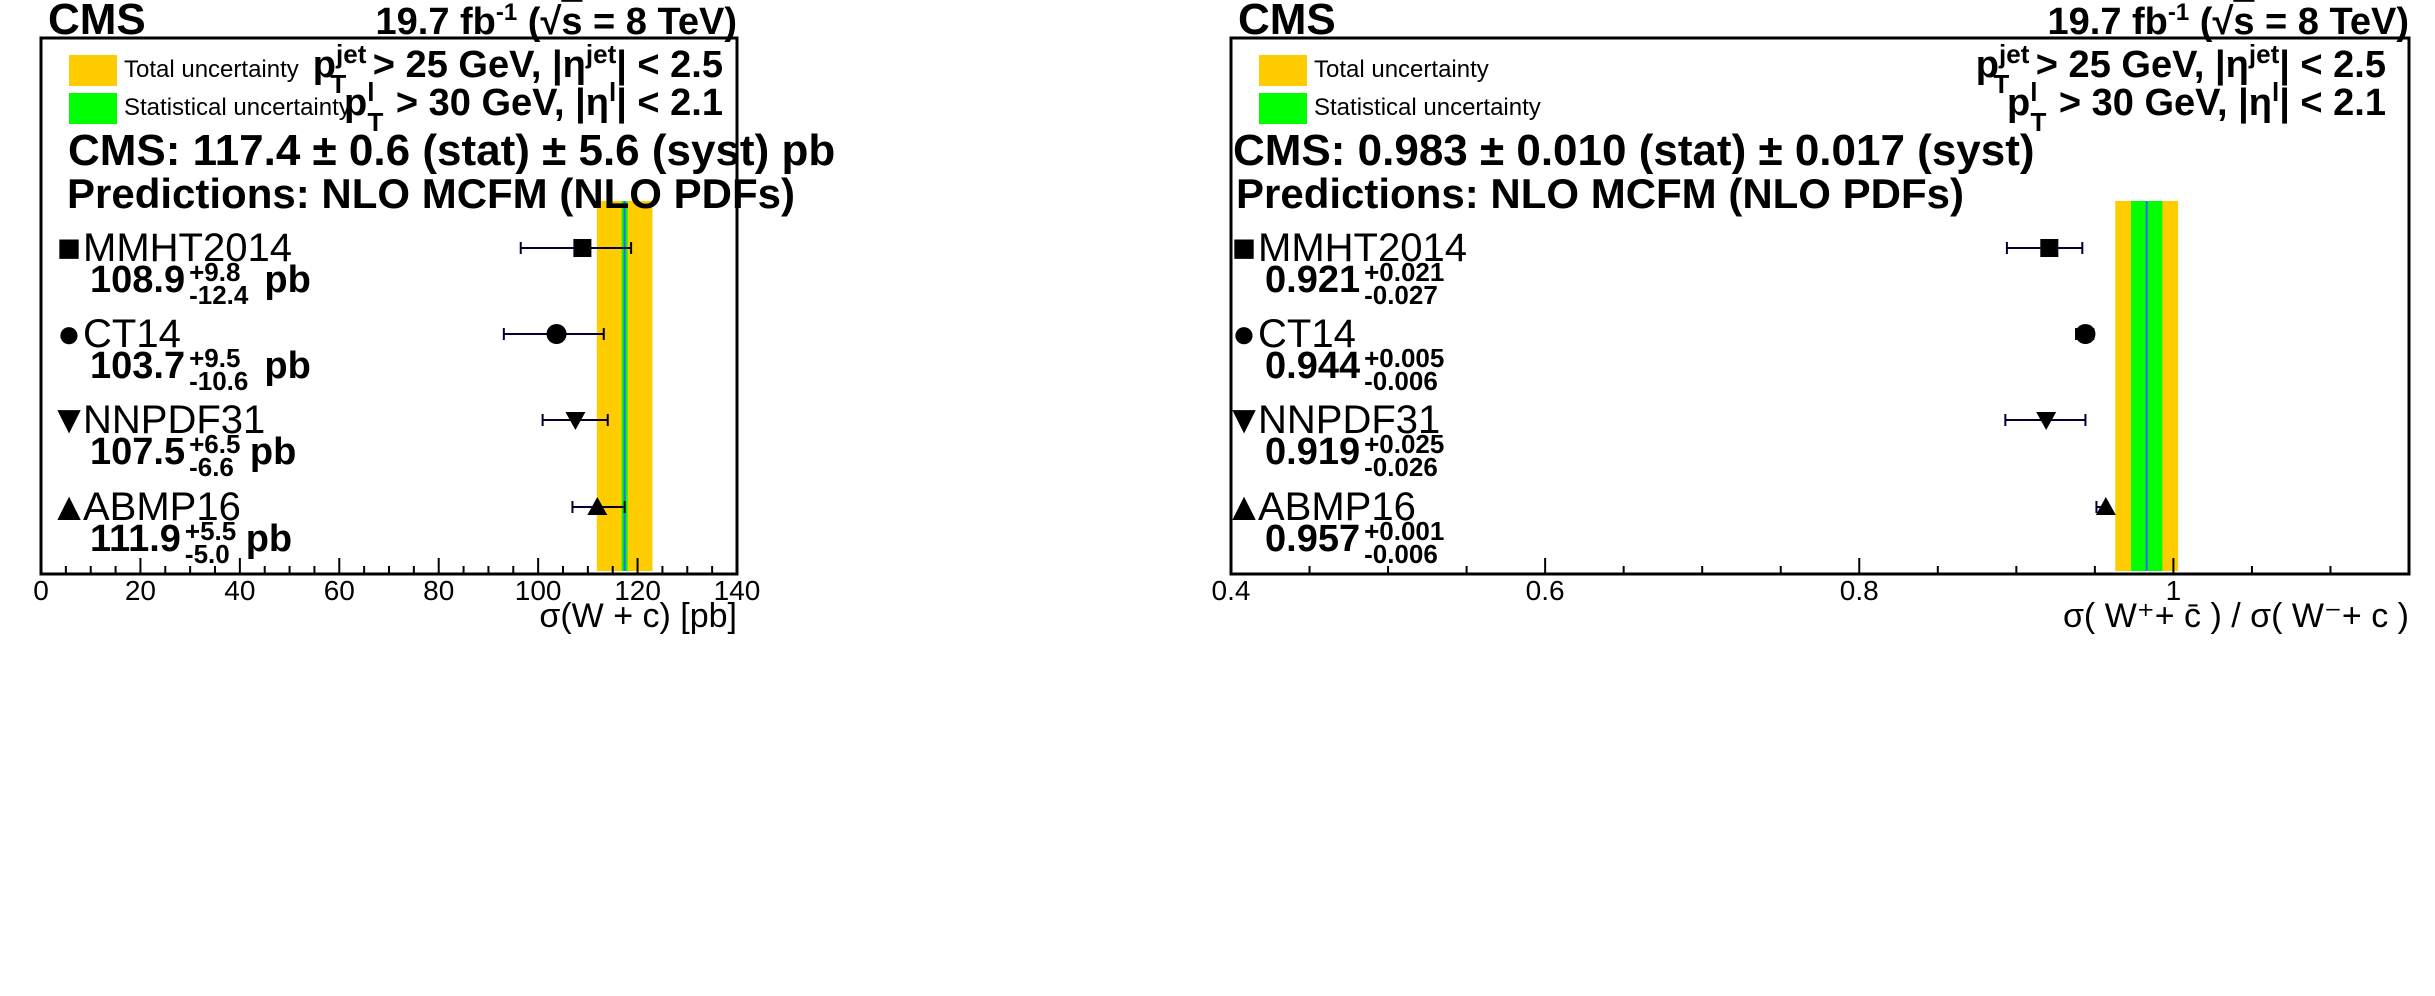 Image resolution: width=2435 pixels, height=996 pixels. Describe the element at coordinates (41, 590) in the screenshot. I see `tick-label: 0` at that location.